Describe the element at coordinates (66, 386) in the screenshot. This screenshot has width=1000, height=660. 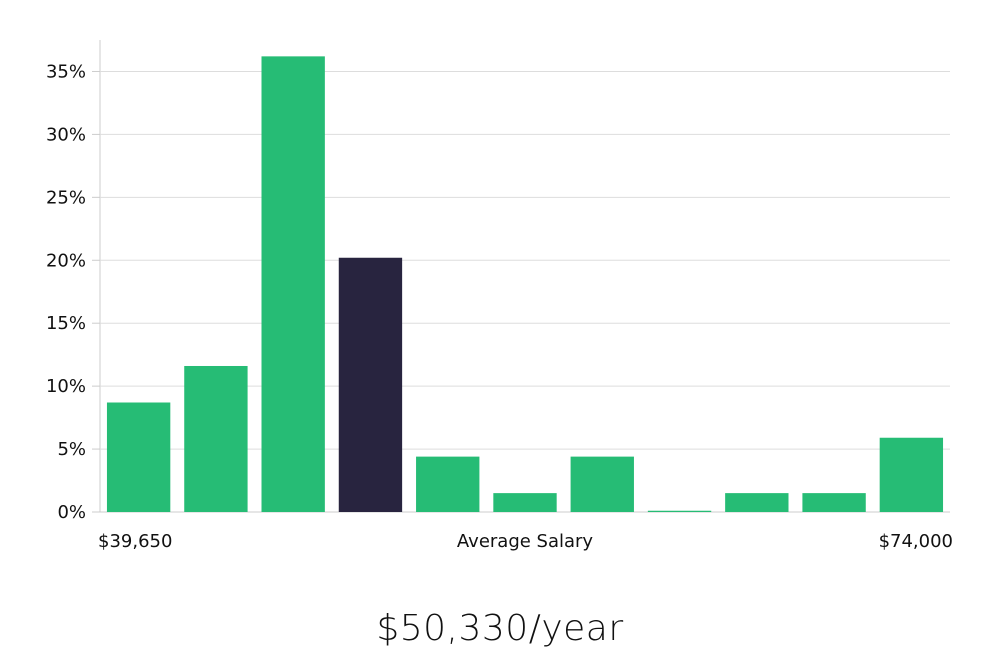
I see `y-tick-label: 10%` at that location.